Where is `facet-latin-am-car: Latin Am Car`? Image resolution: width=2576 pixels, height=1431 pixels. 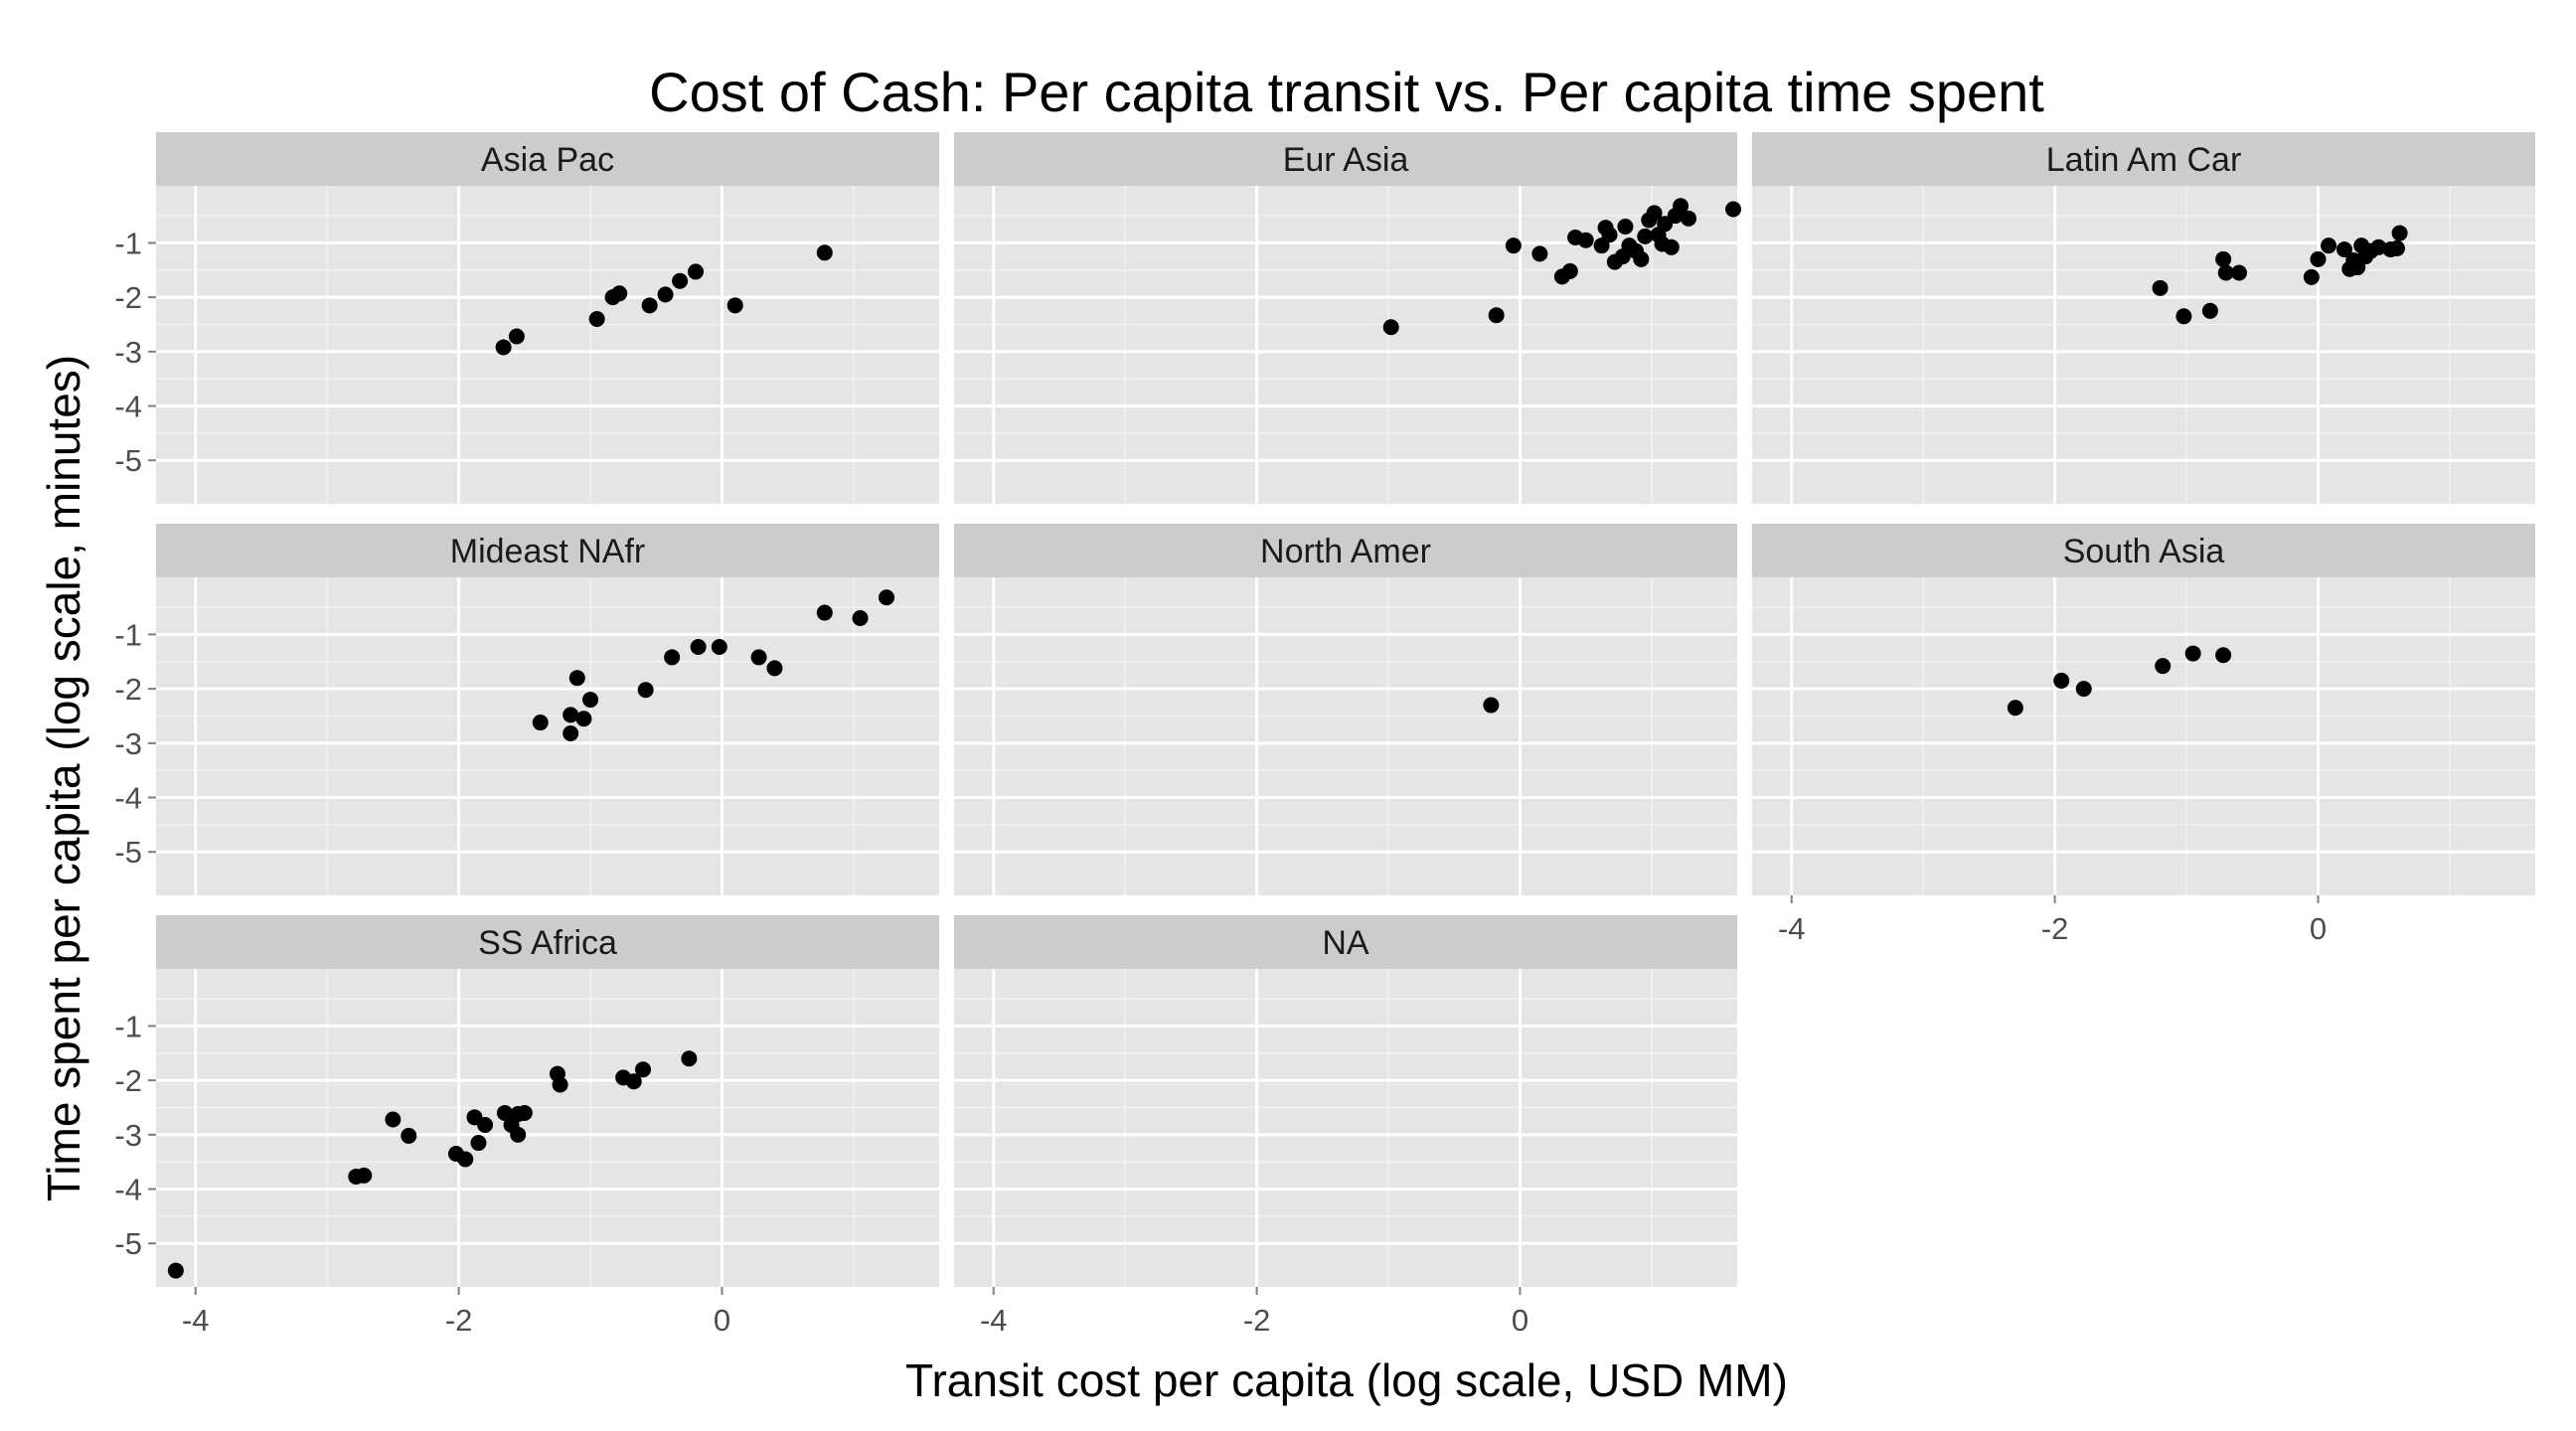 facet-latin-am-car: Latin Am Car is located at coordinates (2143, 318).